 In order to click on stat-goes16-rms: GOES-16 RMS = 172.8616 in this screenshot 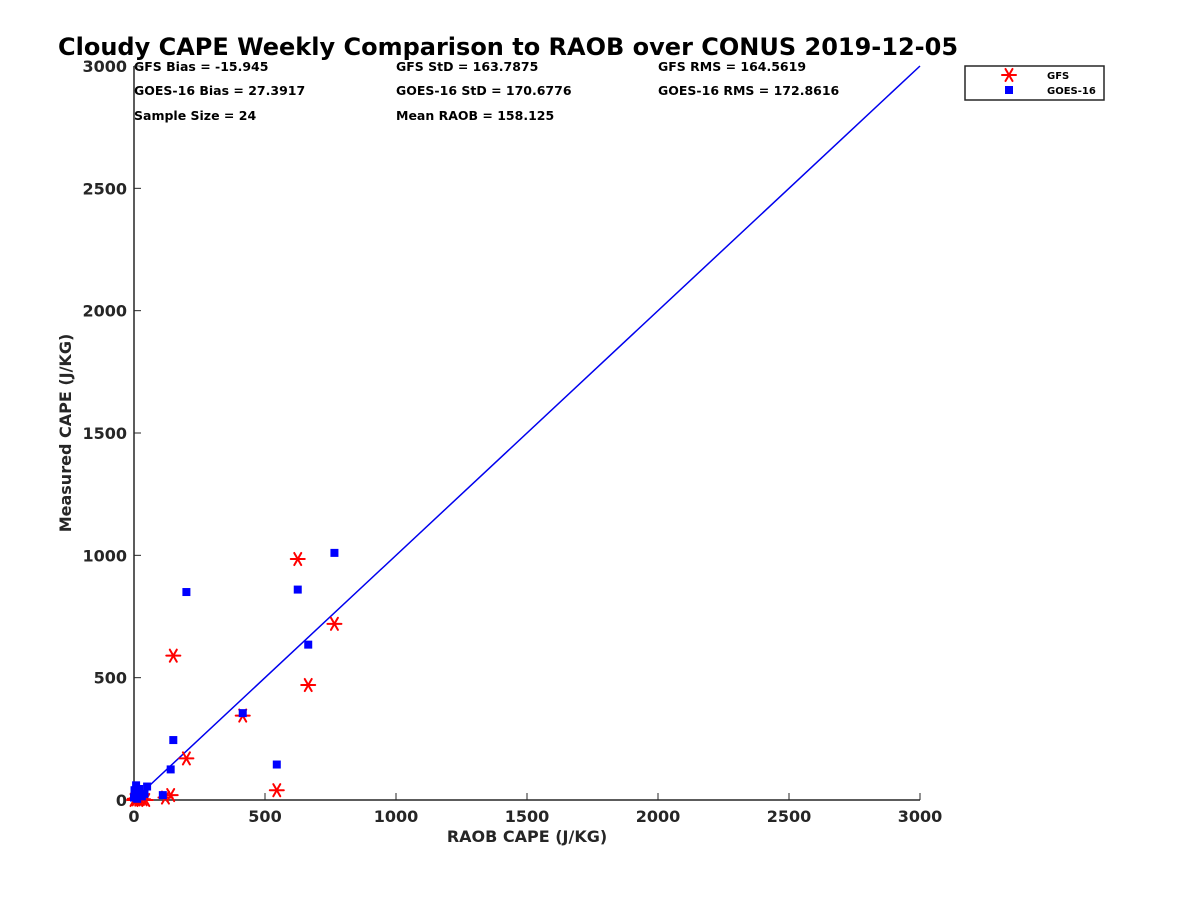, I will do `click(749, 90)`.